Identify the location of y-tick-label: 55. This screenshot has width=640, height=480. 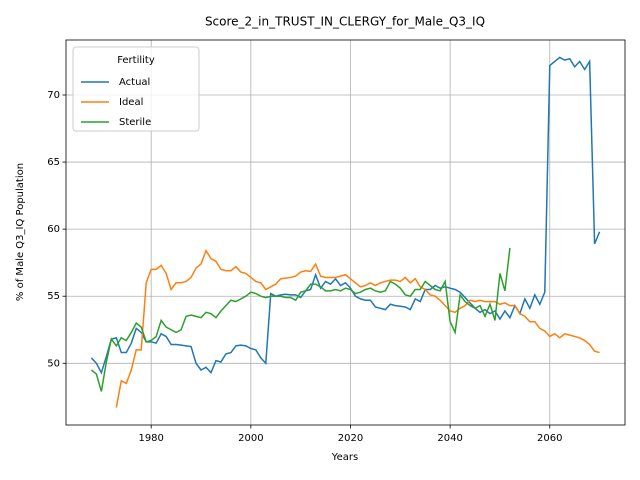
(53, 296).